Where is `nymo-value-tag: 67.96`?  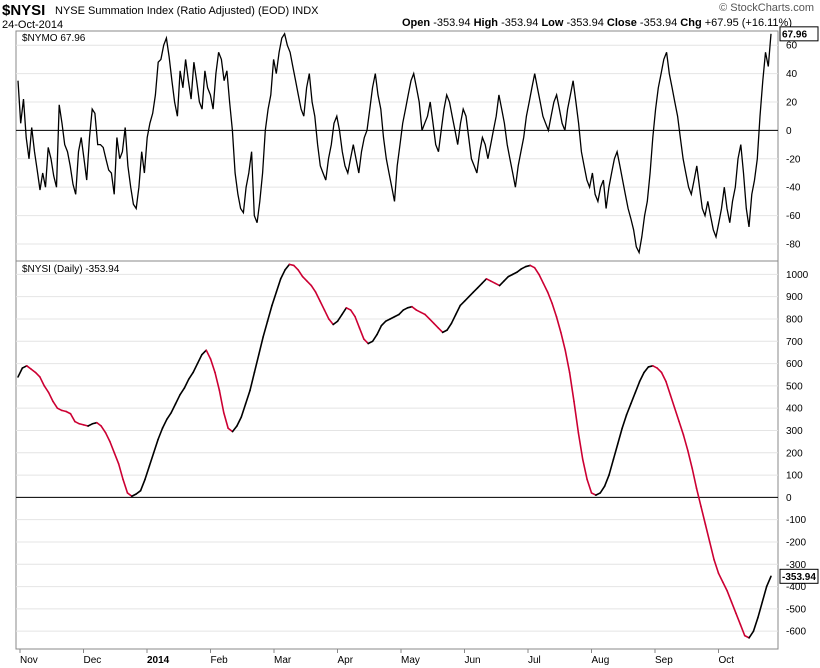
nymo-value-tag: 67.96 is located at coordinates (799, 34).